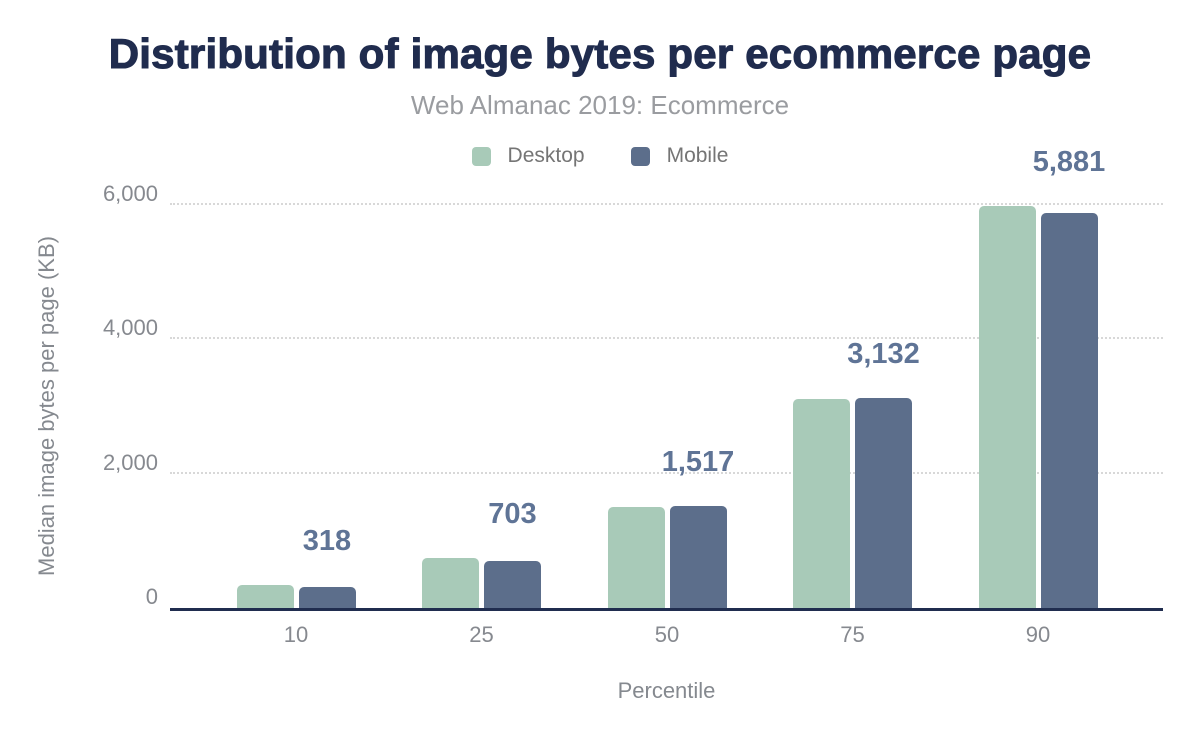 The width and height of the screenshot is (1200, 742). I want to click on bar-group-p90, so click(1038, 406).